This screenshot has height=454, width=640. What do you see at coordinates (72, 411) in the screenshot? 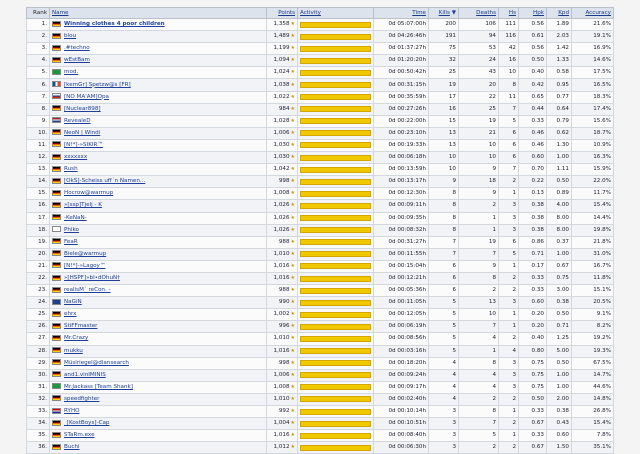
I see `player-name-link: RYHO` at bounding box center [72, 411].